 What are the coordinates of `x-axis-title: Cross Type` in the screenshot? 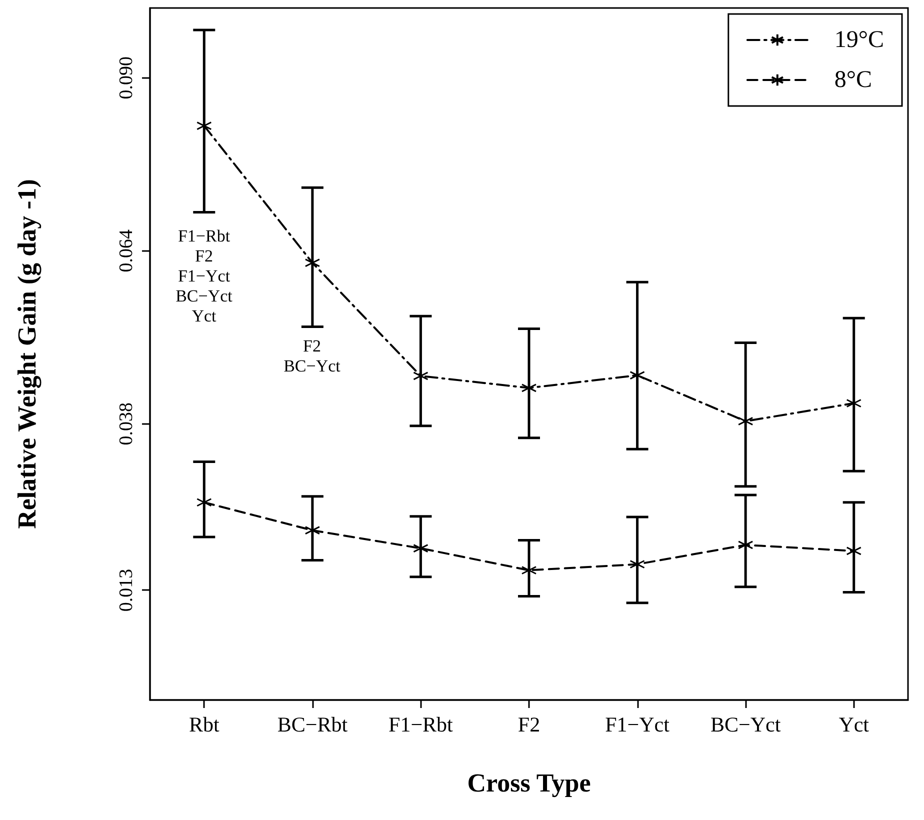 It's located at (529, 783).